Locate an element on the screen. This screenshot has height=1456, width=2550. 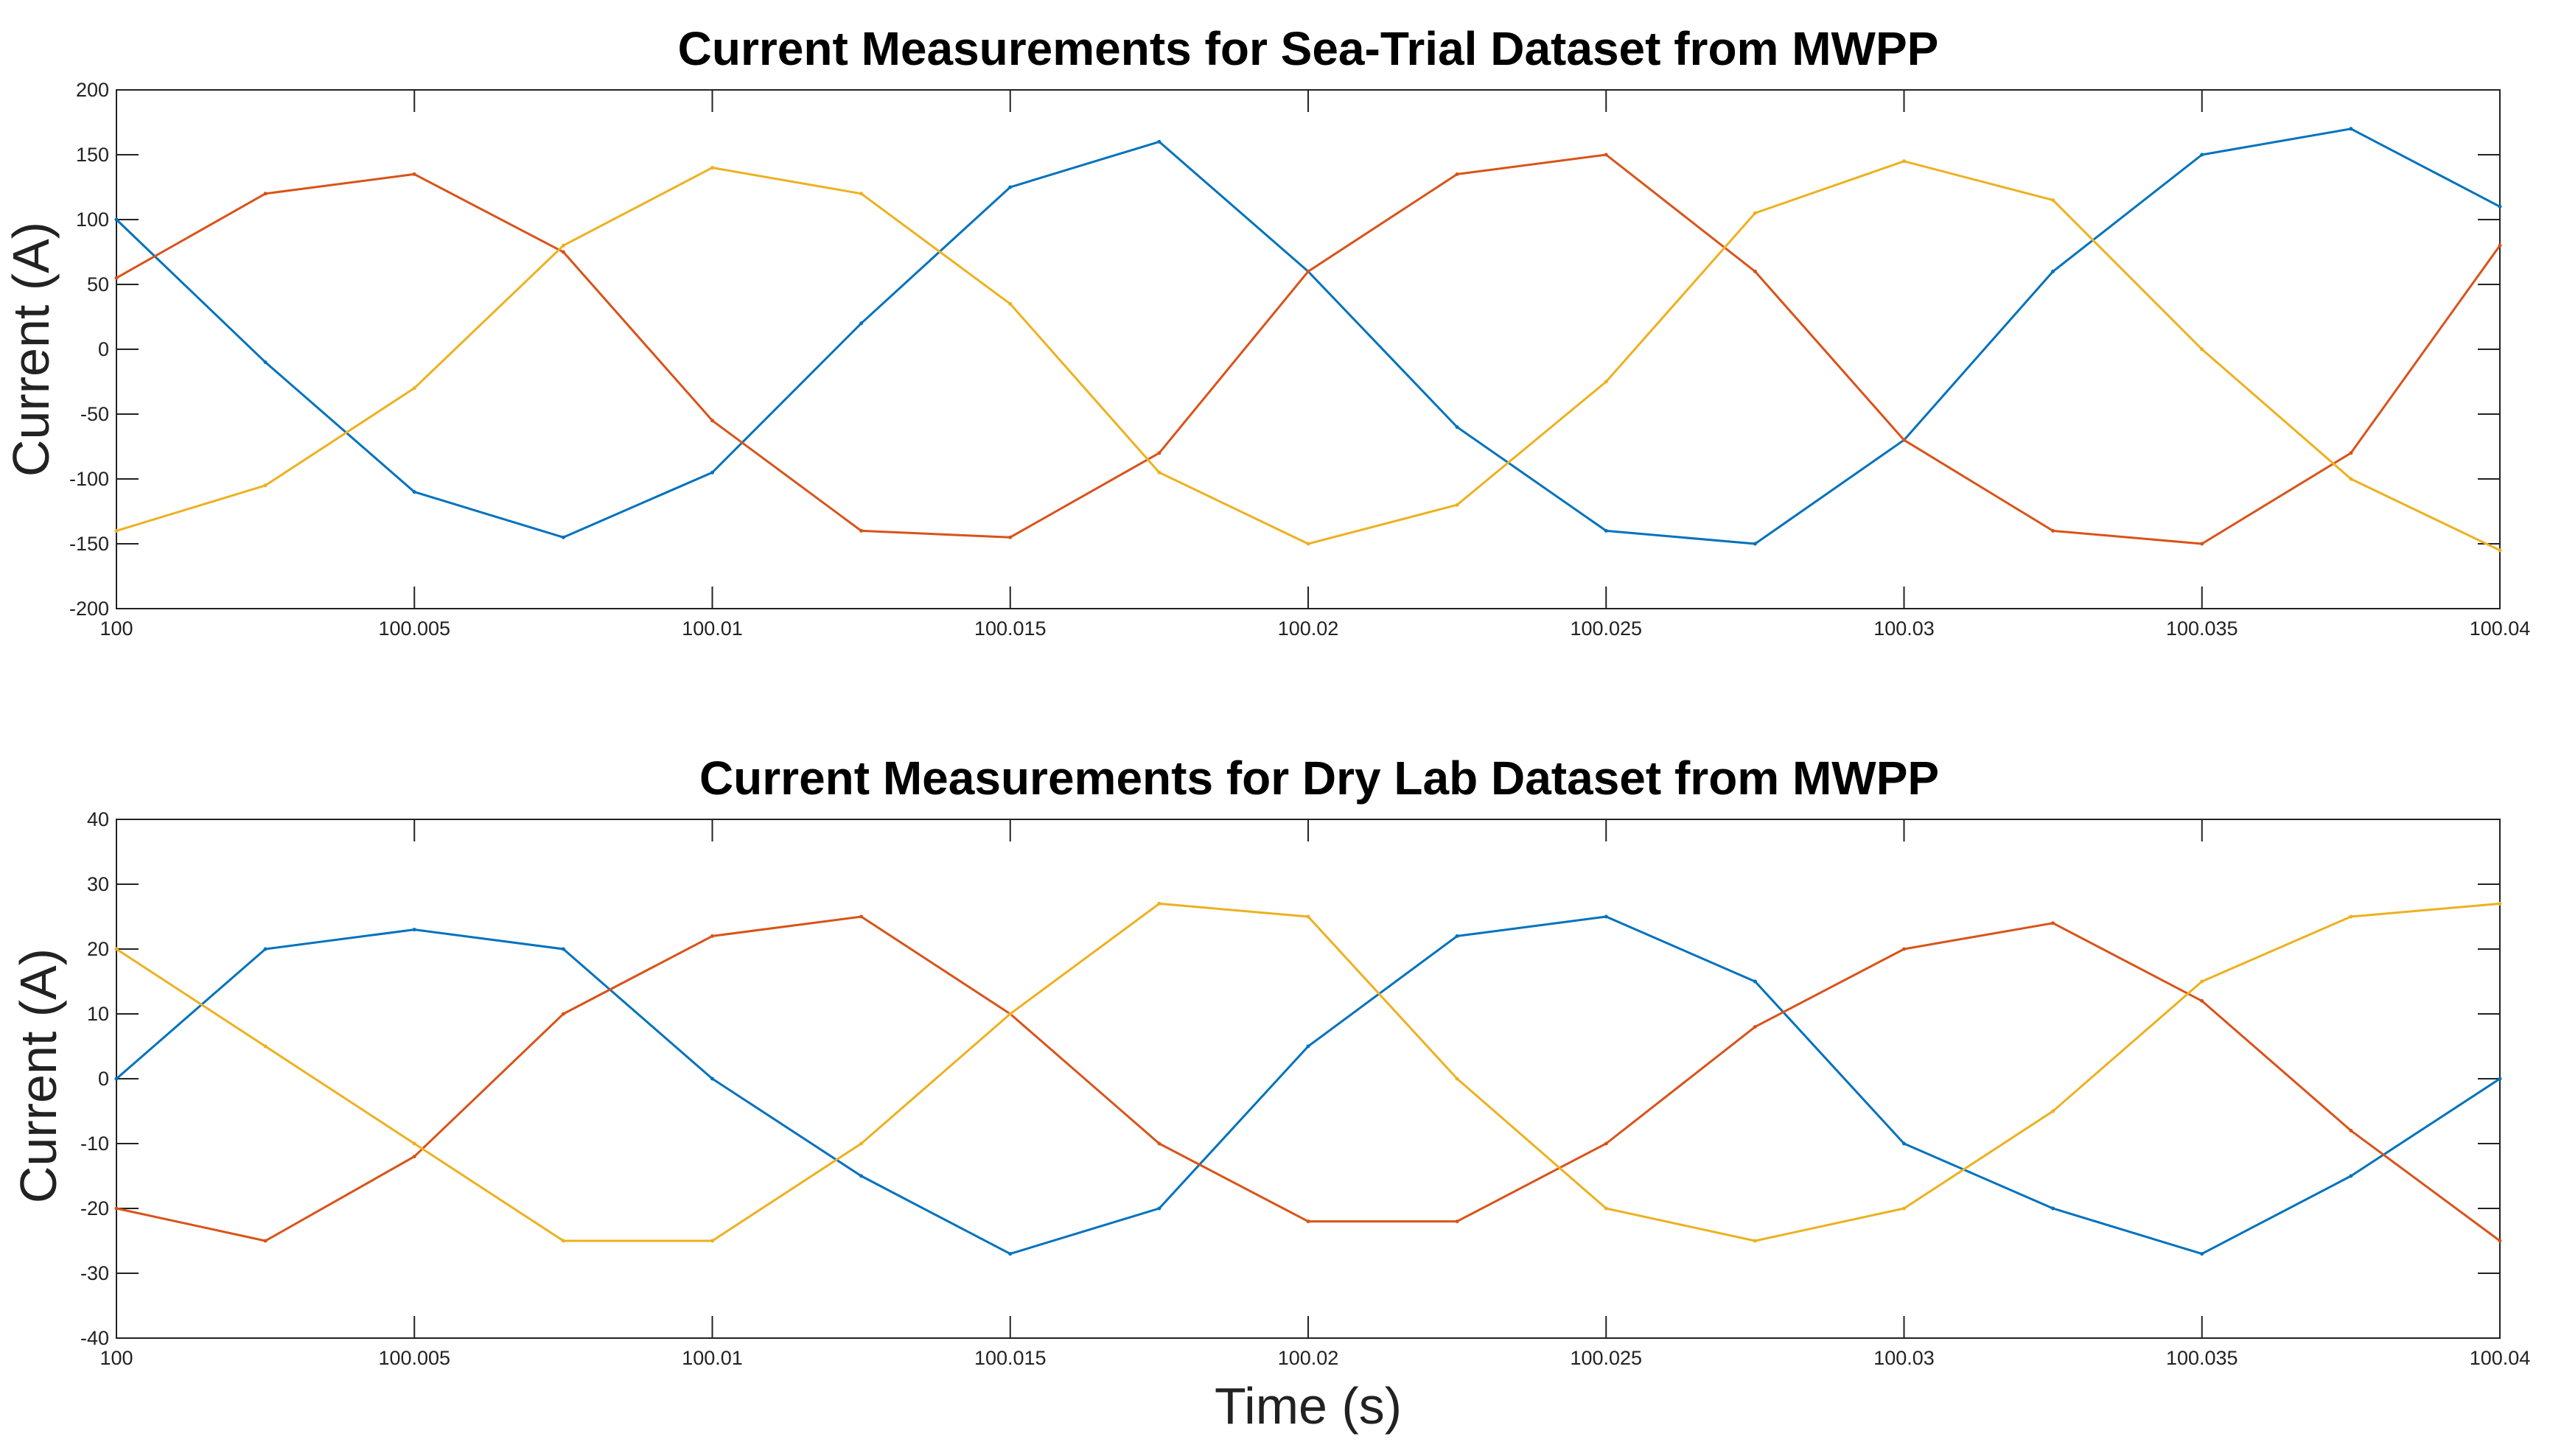
dry-lab-y-tick-label: 10 is located at coordinates (98, 1014).